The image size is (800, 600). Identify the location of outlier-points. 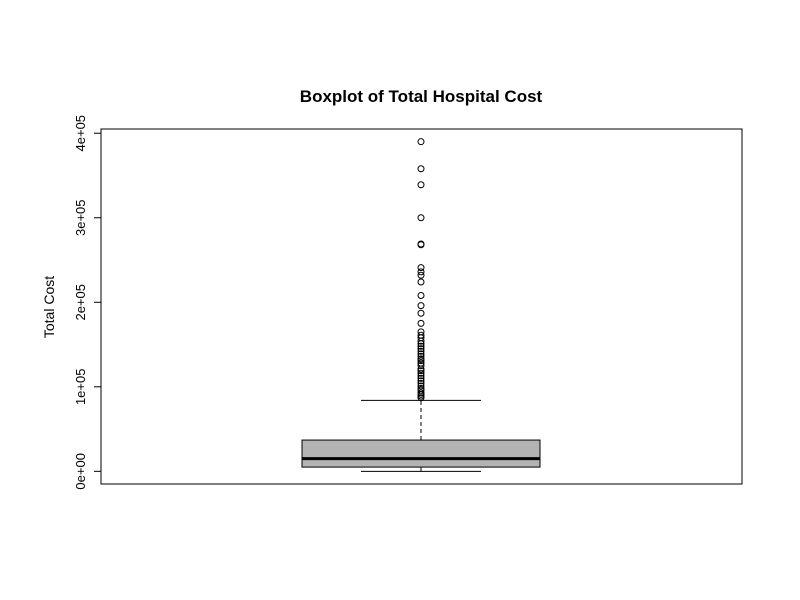
(421, 270).